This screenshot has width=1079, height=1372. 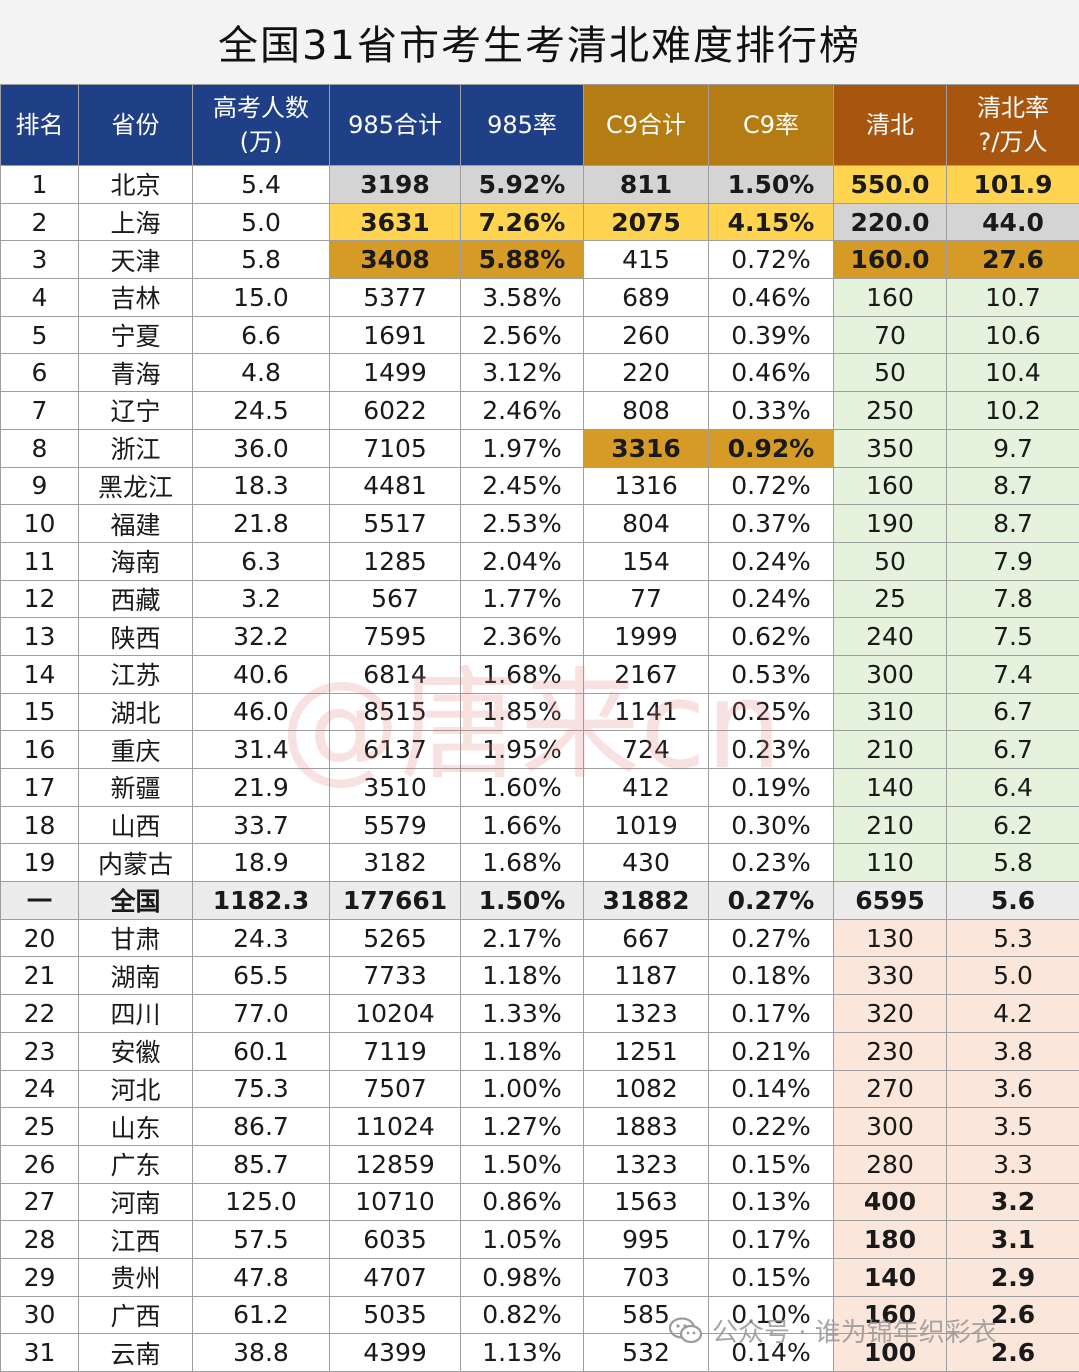 What do you see at coordinates (539, 787) in the screenshot?
I see `table-row: 17 新疆 21.9 3510 1.60% 412 0.19% 140 6.4` at bounding box center [539, 787].